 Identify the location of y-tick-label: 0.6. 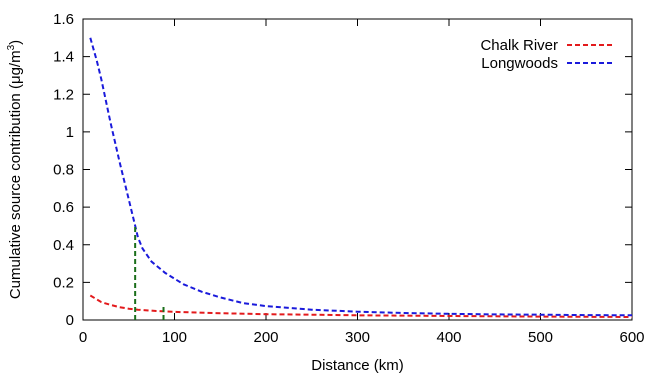
(63, 207).